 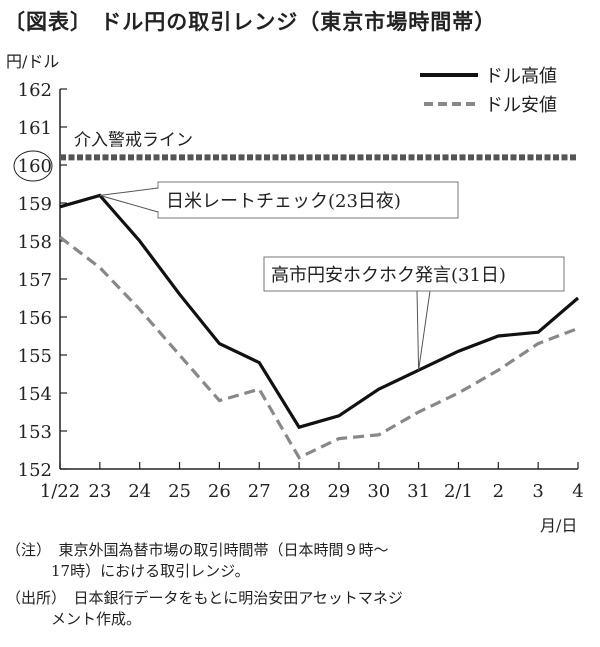 I want to click on y-tick-label: 161, so click(x=35, y=128).